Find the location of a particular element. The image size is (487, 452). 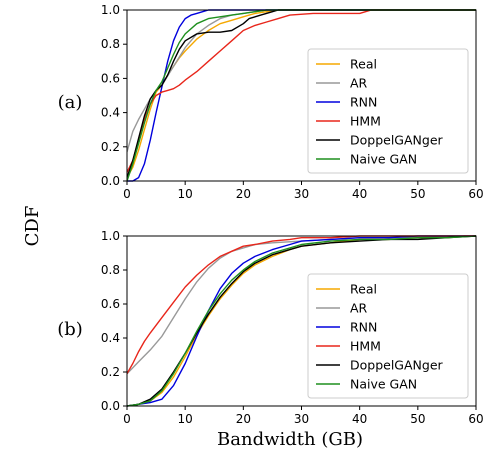

panel-label: (a) is located at coordinates (70, 102).